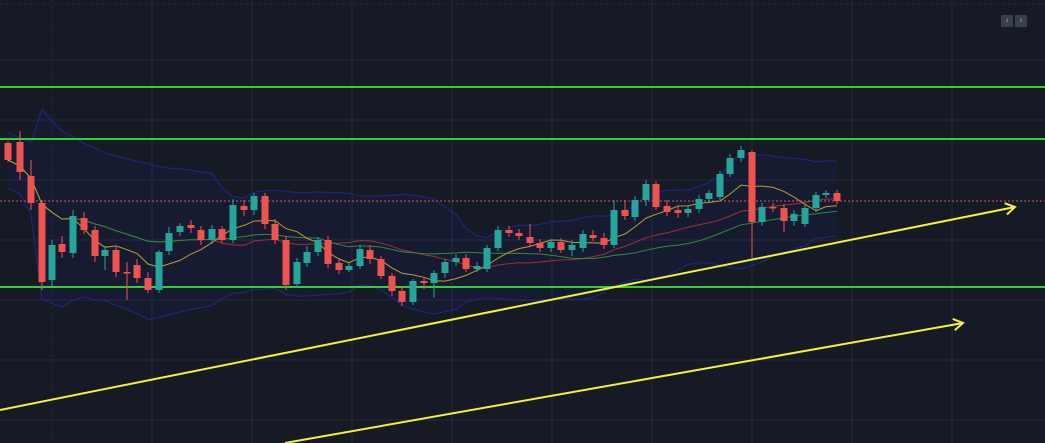  I want to click on trendline-arrowhead, so click(1010, 209).